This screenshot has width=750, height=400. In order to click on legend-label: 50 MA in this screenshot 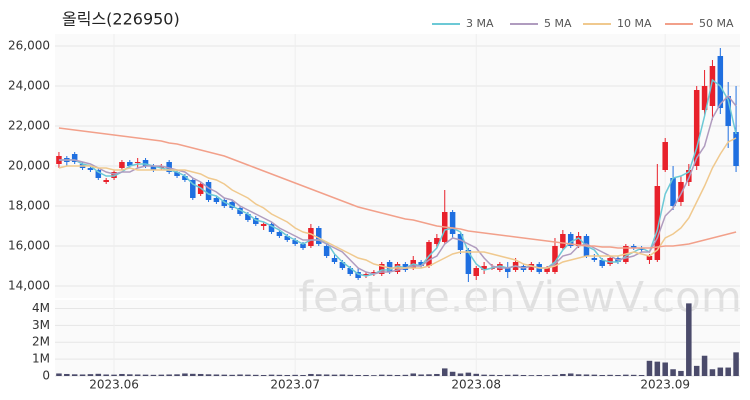, I will do `click(716, 23)`.